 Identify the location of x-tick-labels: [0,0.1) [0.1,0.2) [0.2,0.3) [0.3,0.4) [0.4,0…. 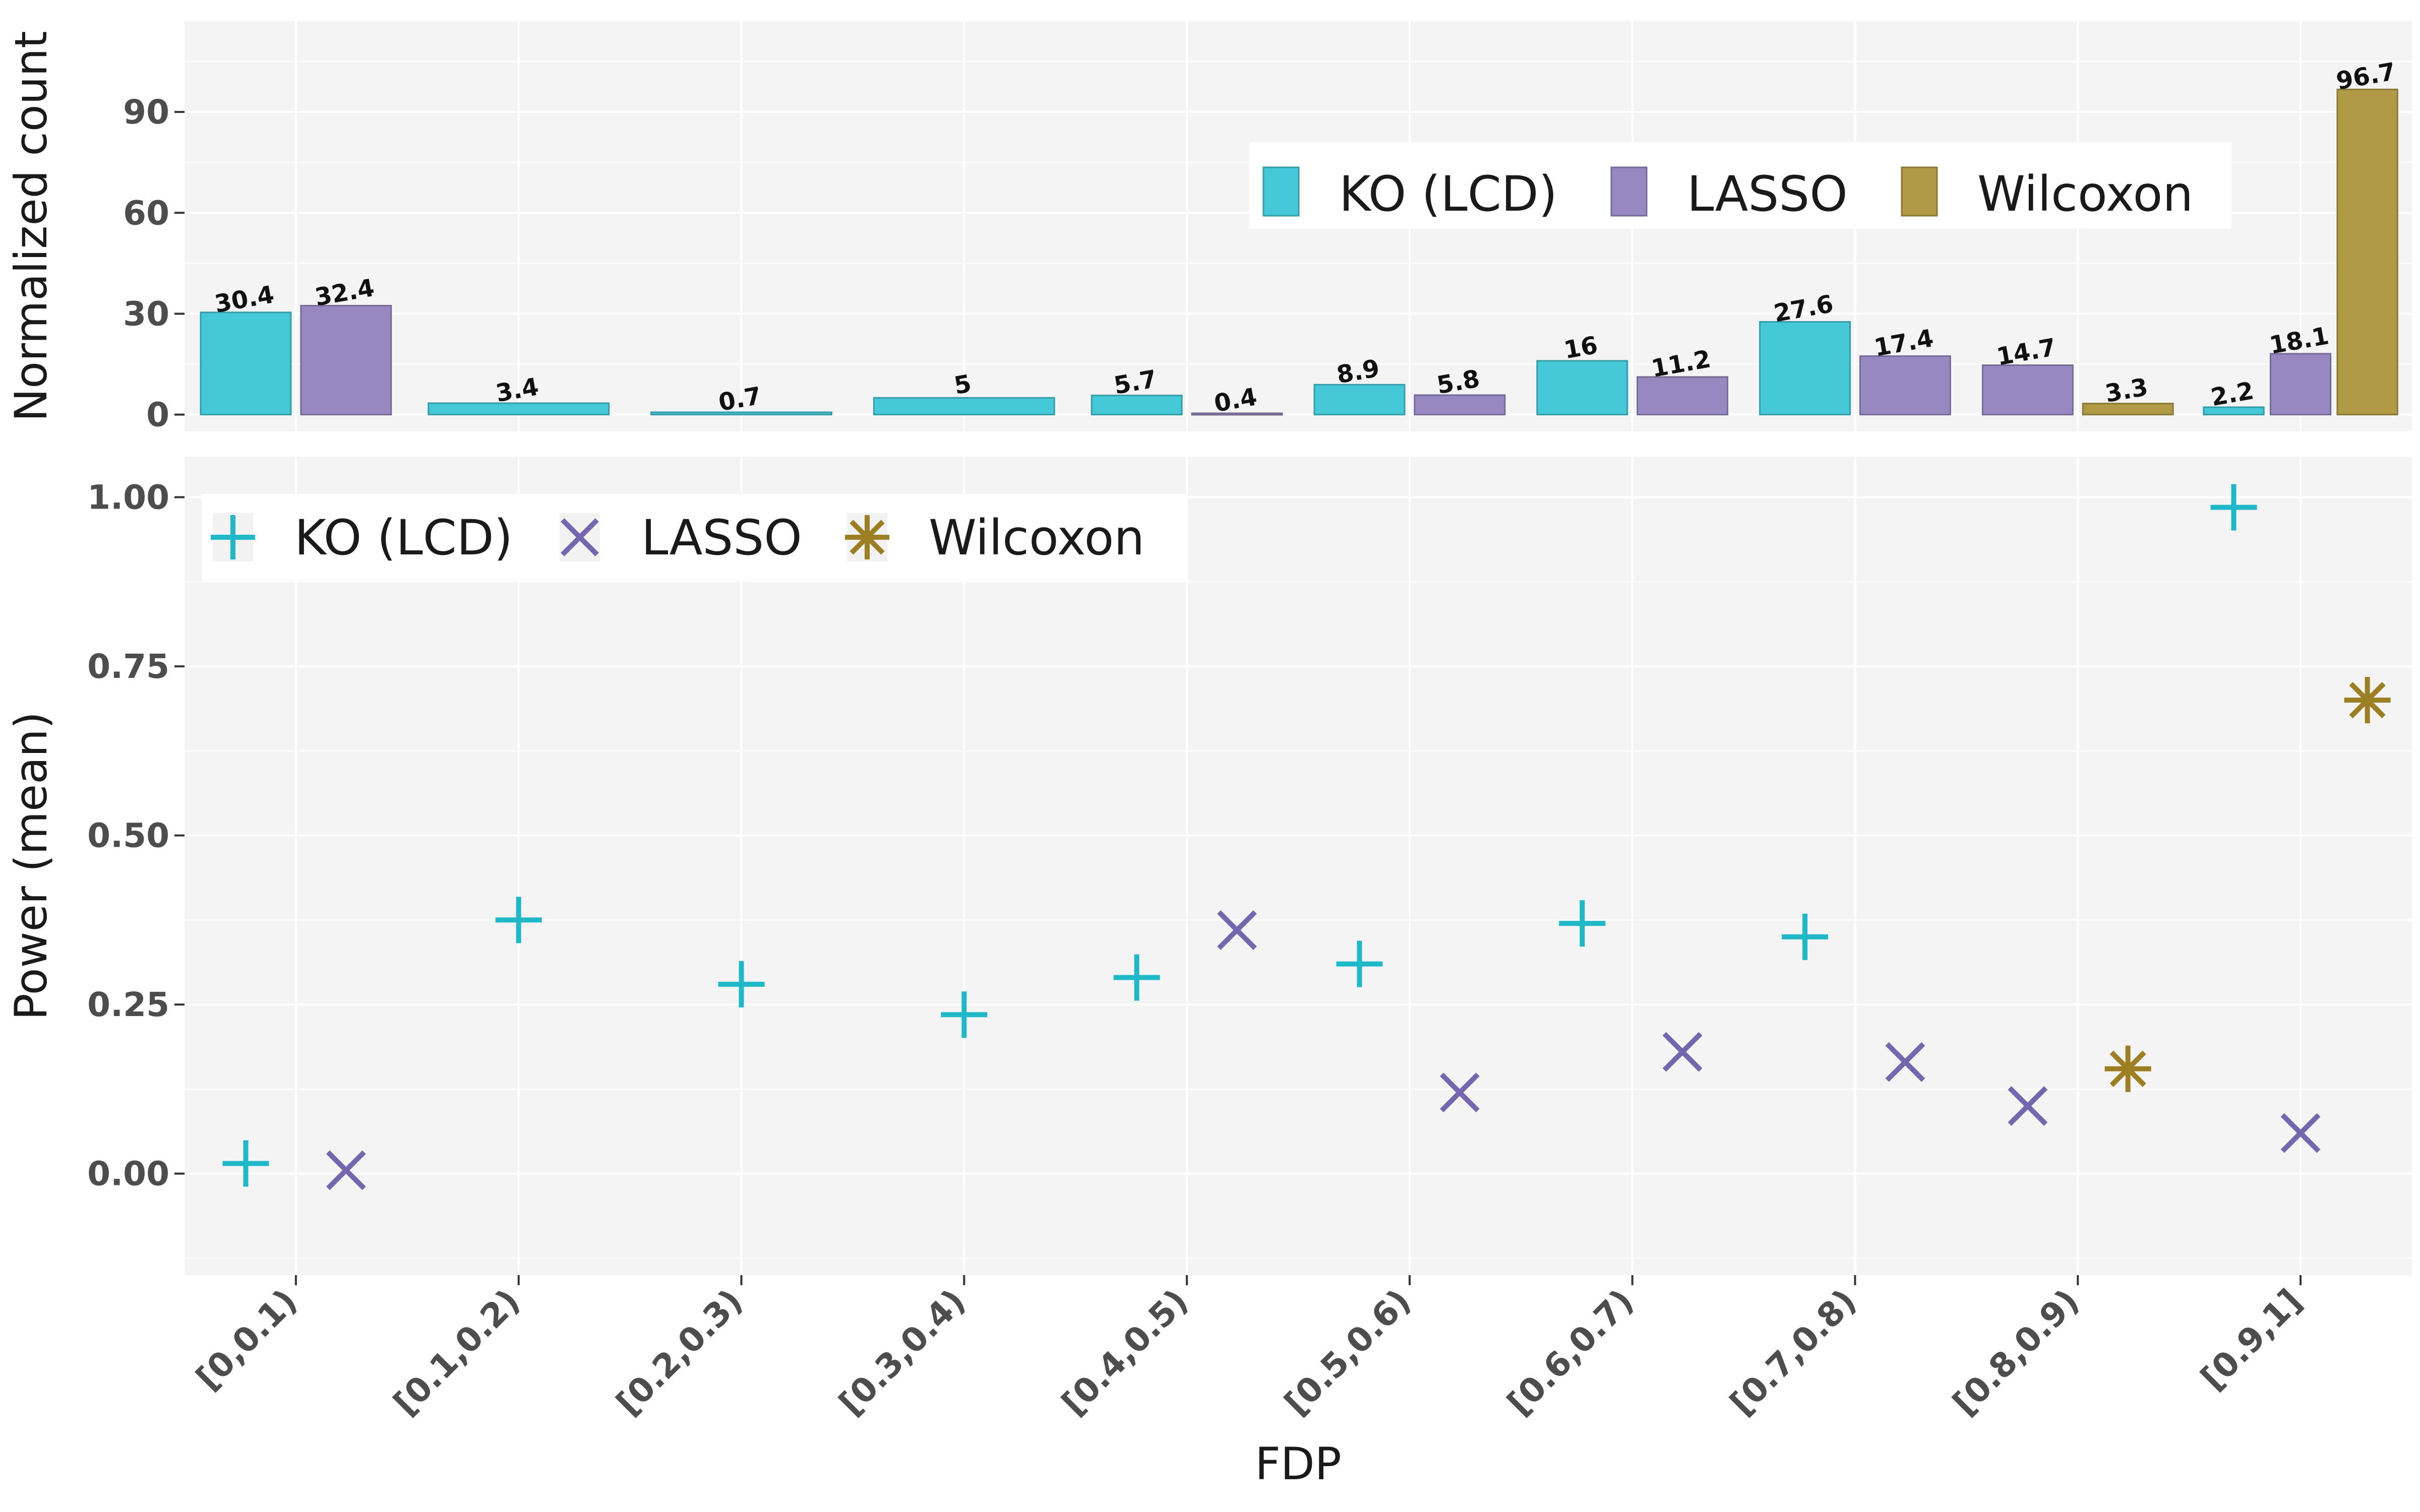
(1249, 1349).